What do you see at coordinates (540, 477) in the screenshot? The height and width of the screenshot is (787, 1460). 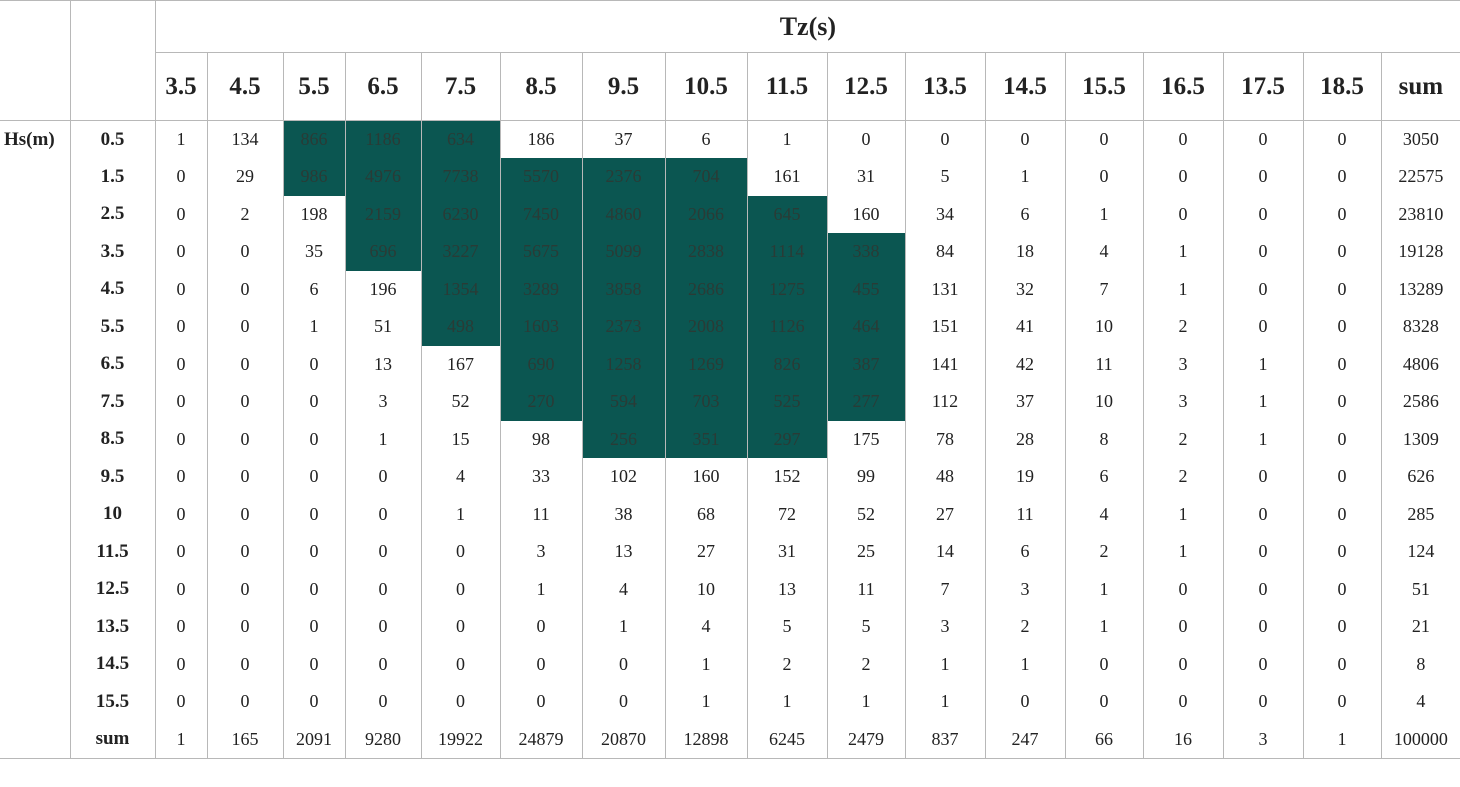 I see `table-cell: 33` at bounding box center [540, 477].